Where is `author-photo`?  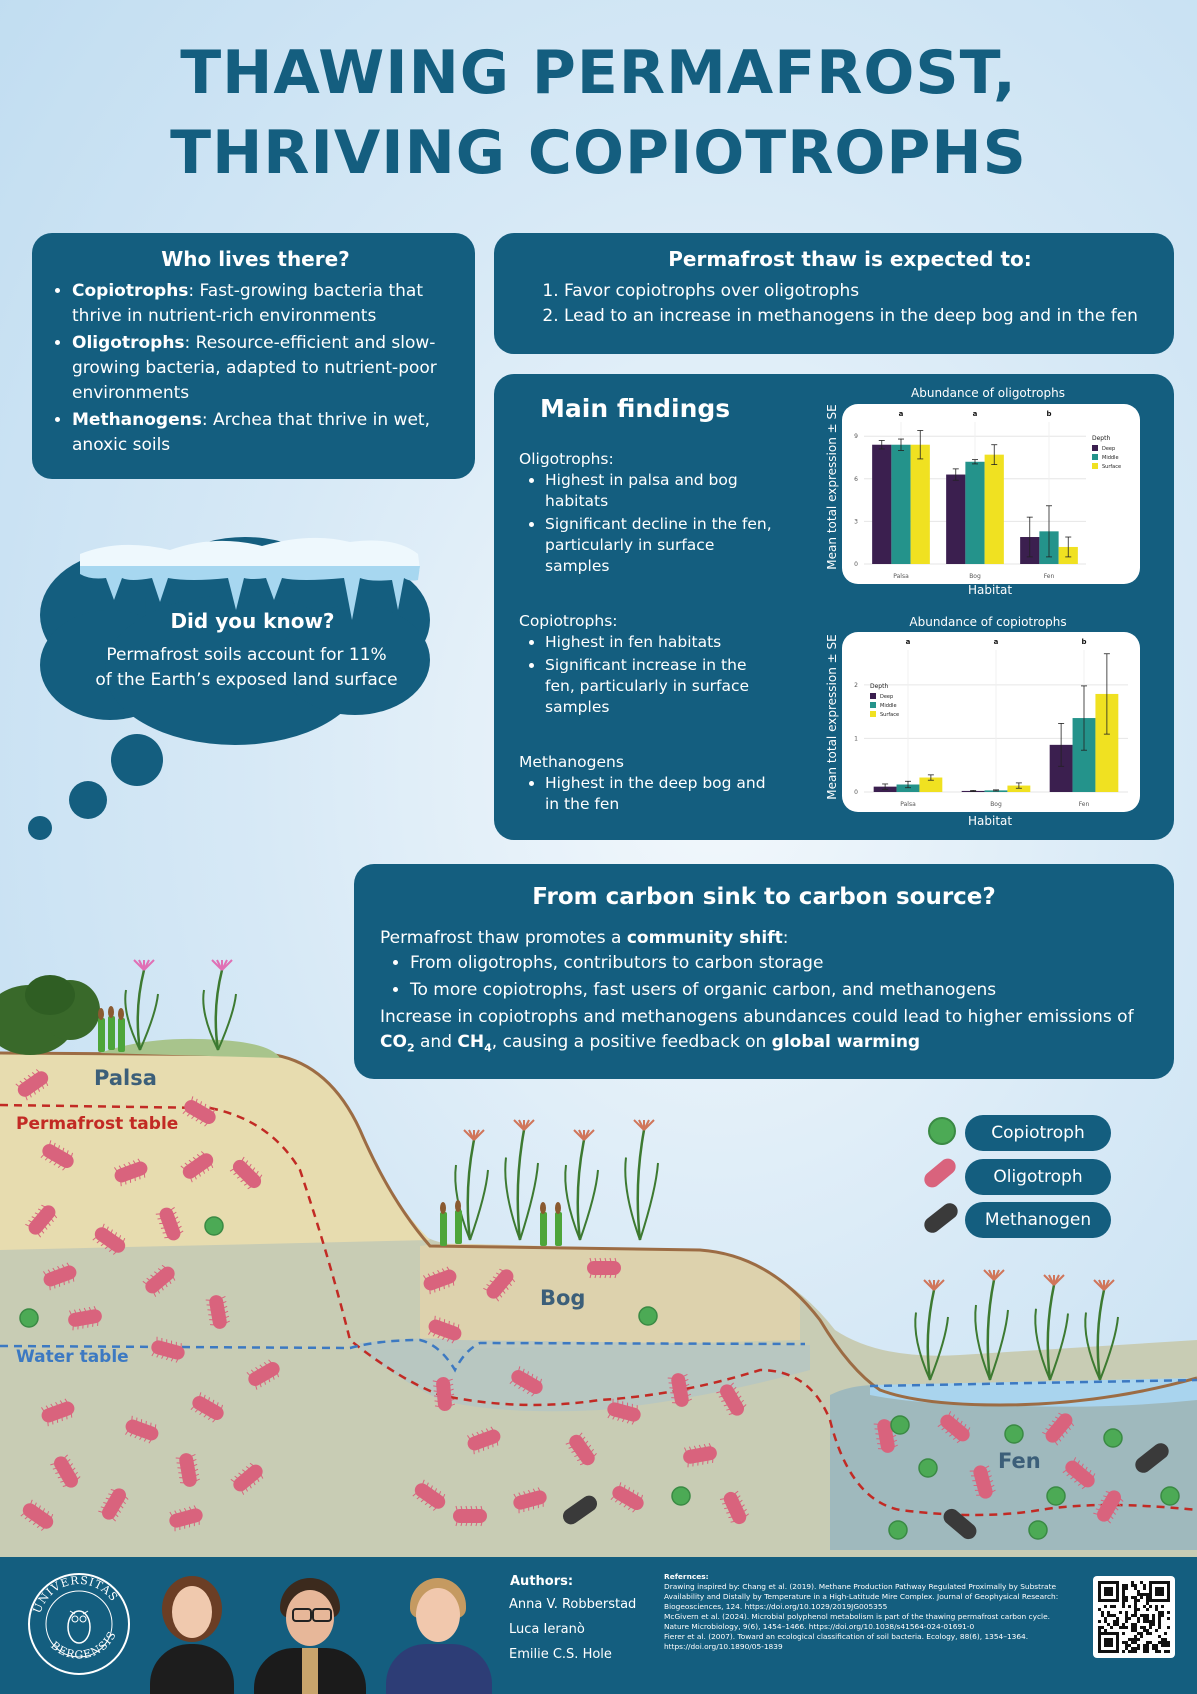 author-photo is located at coordinates (192, 1632).